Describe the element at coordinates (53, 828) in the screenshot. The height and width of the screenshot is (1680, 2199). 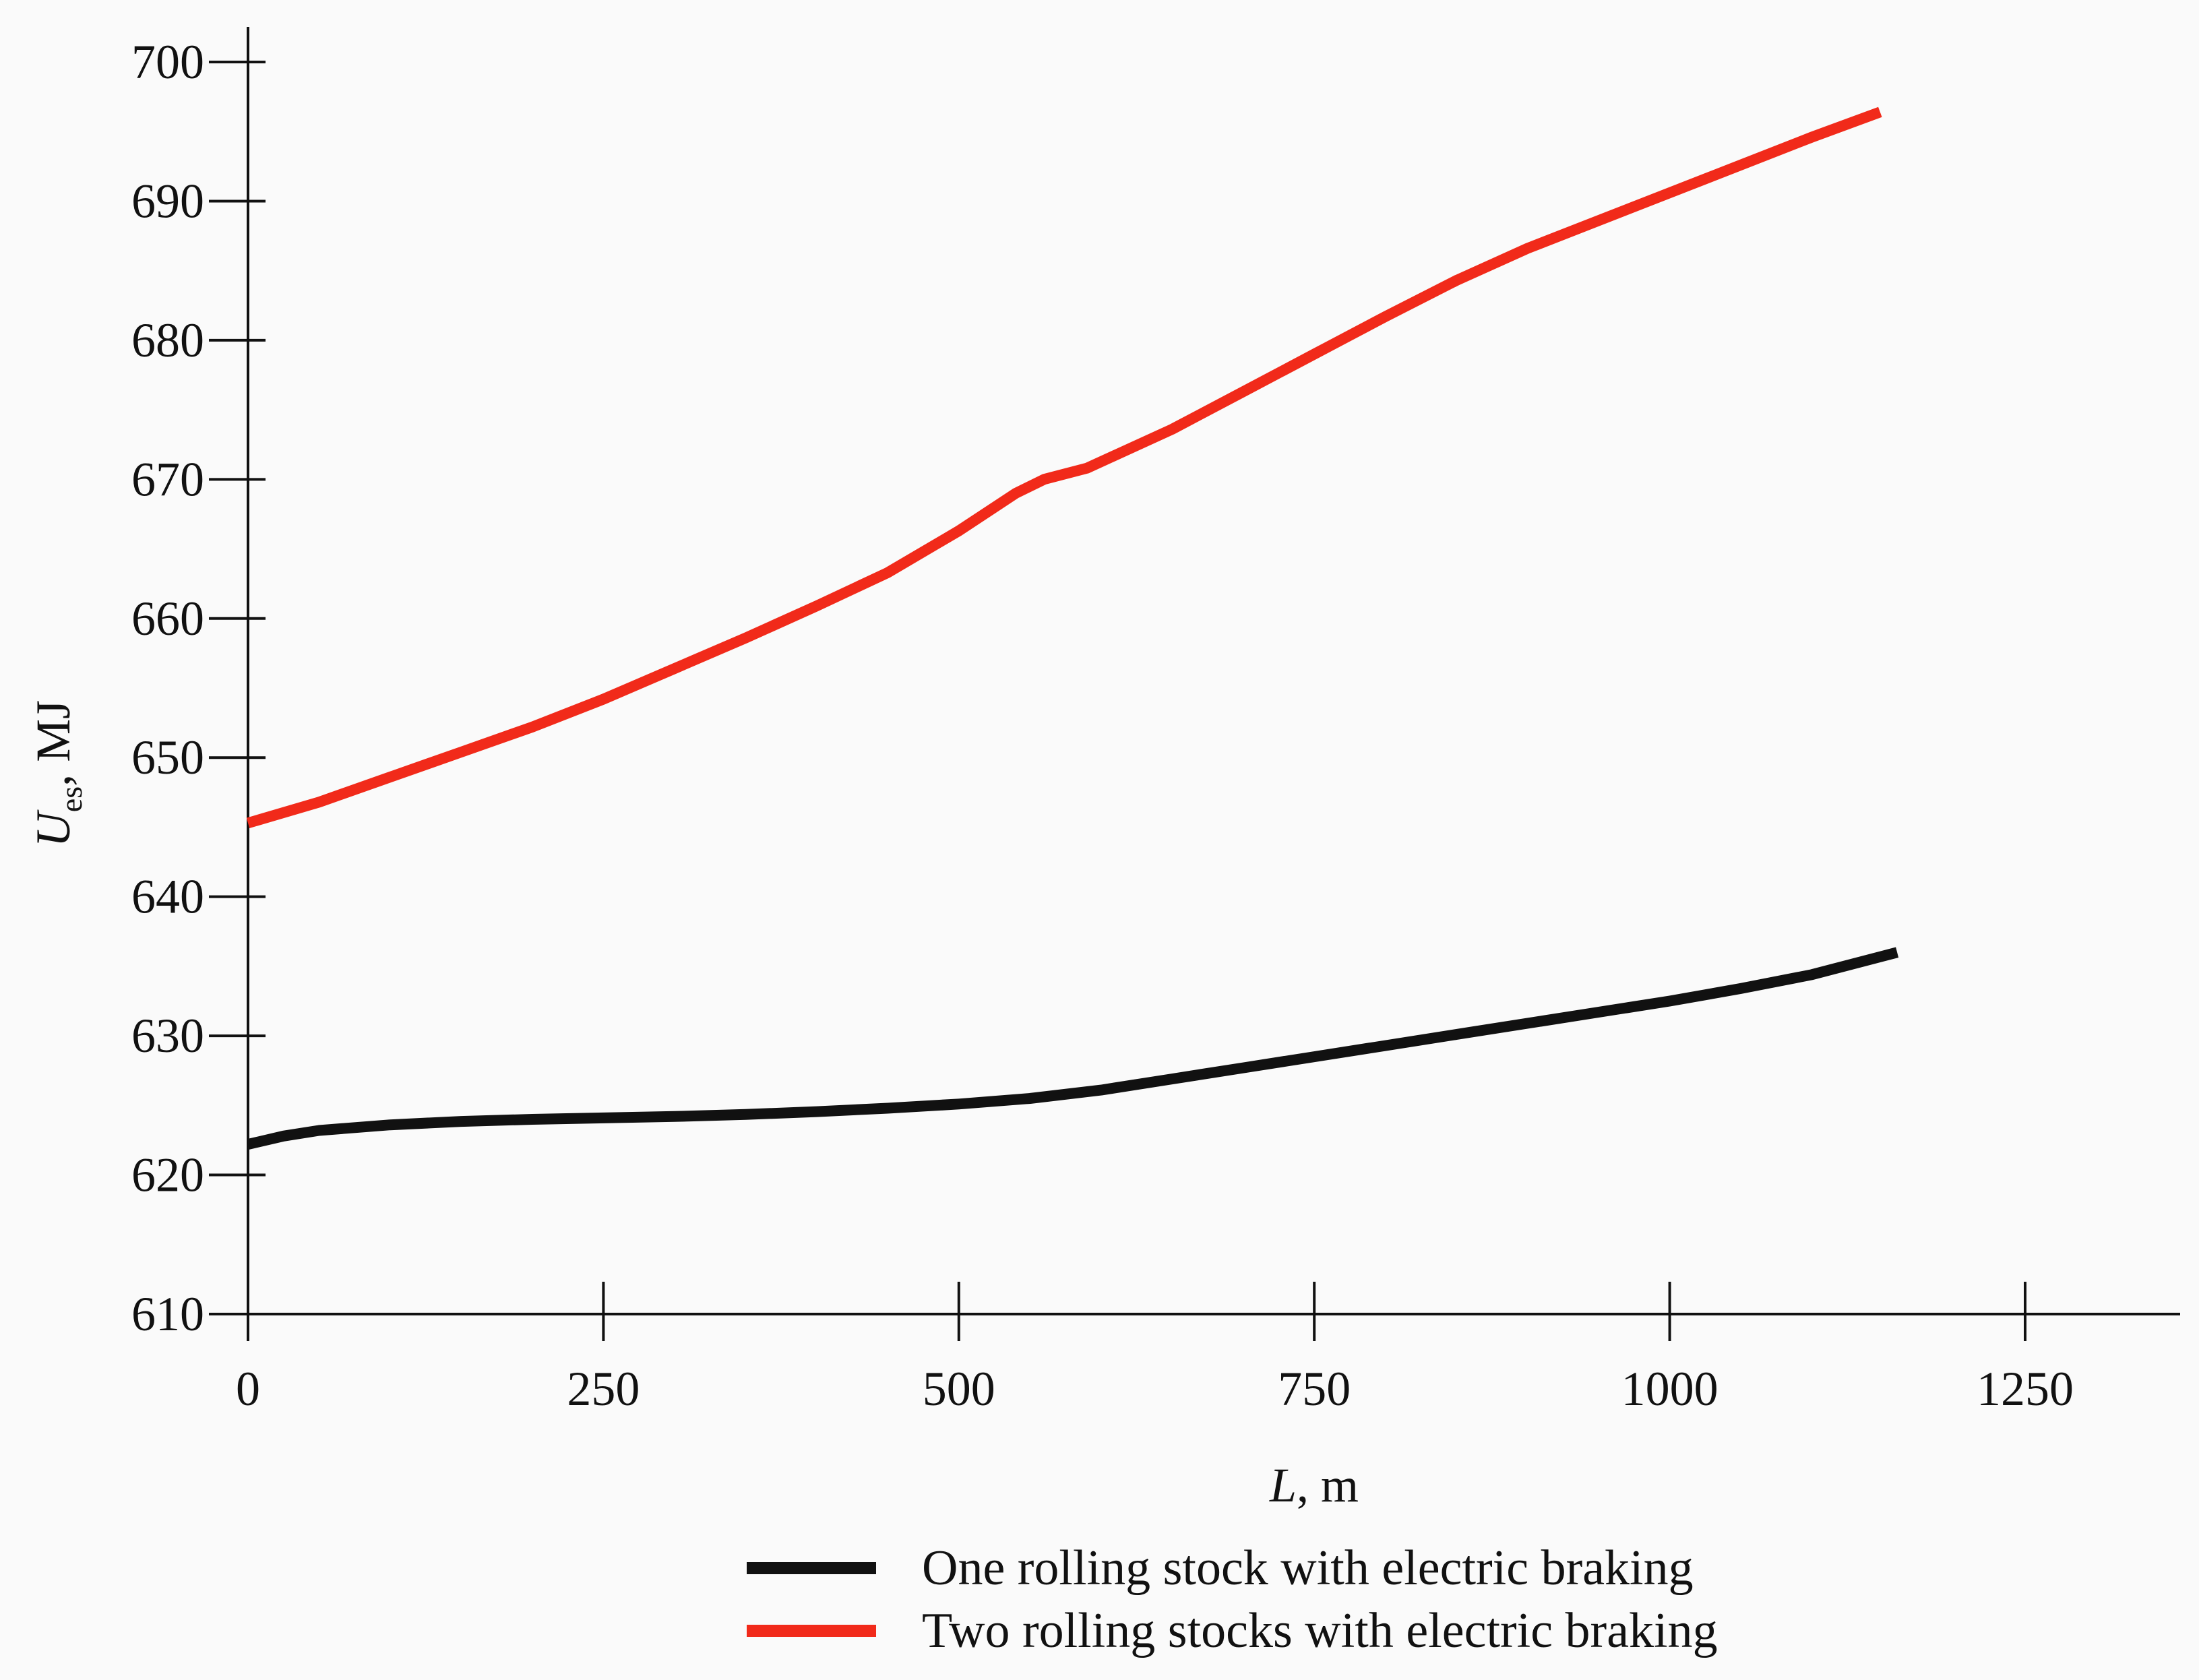
I see `y-axis-symbol: U` at that location.